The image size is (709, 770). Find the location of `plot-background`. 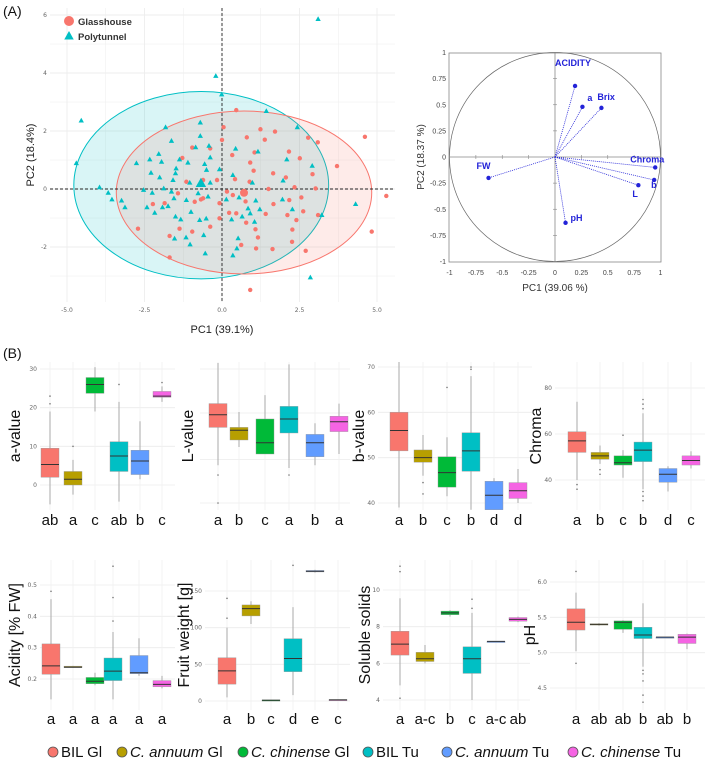

plot-background is located at coordinates (277, 635).